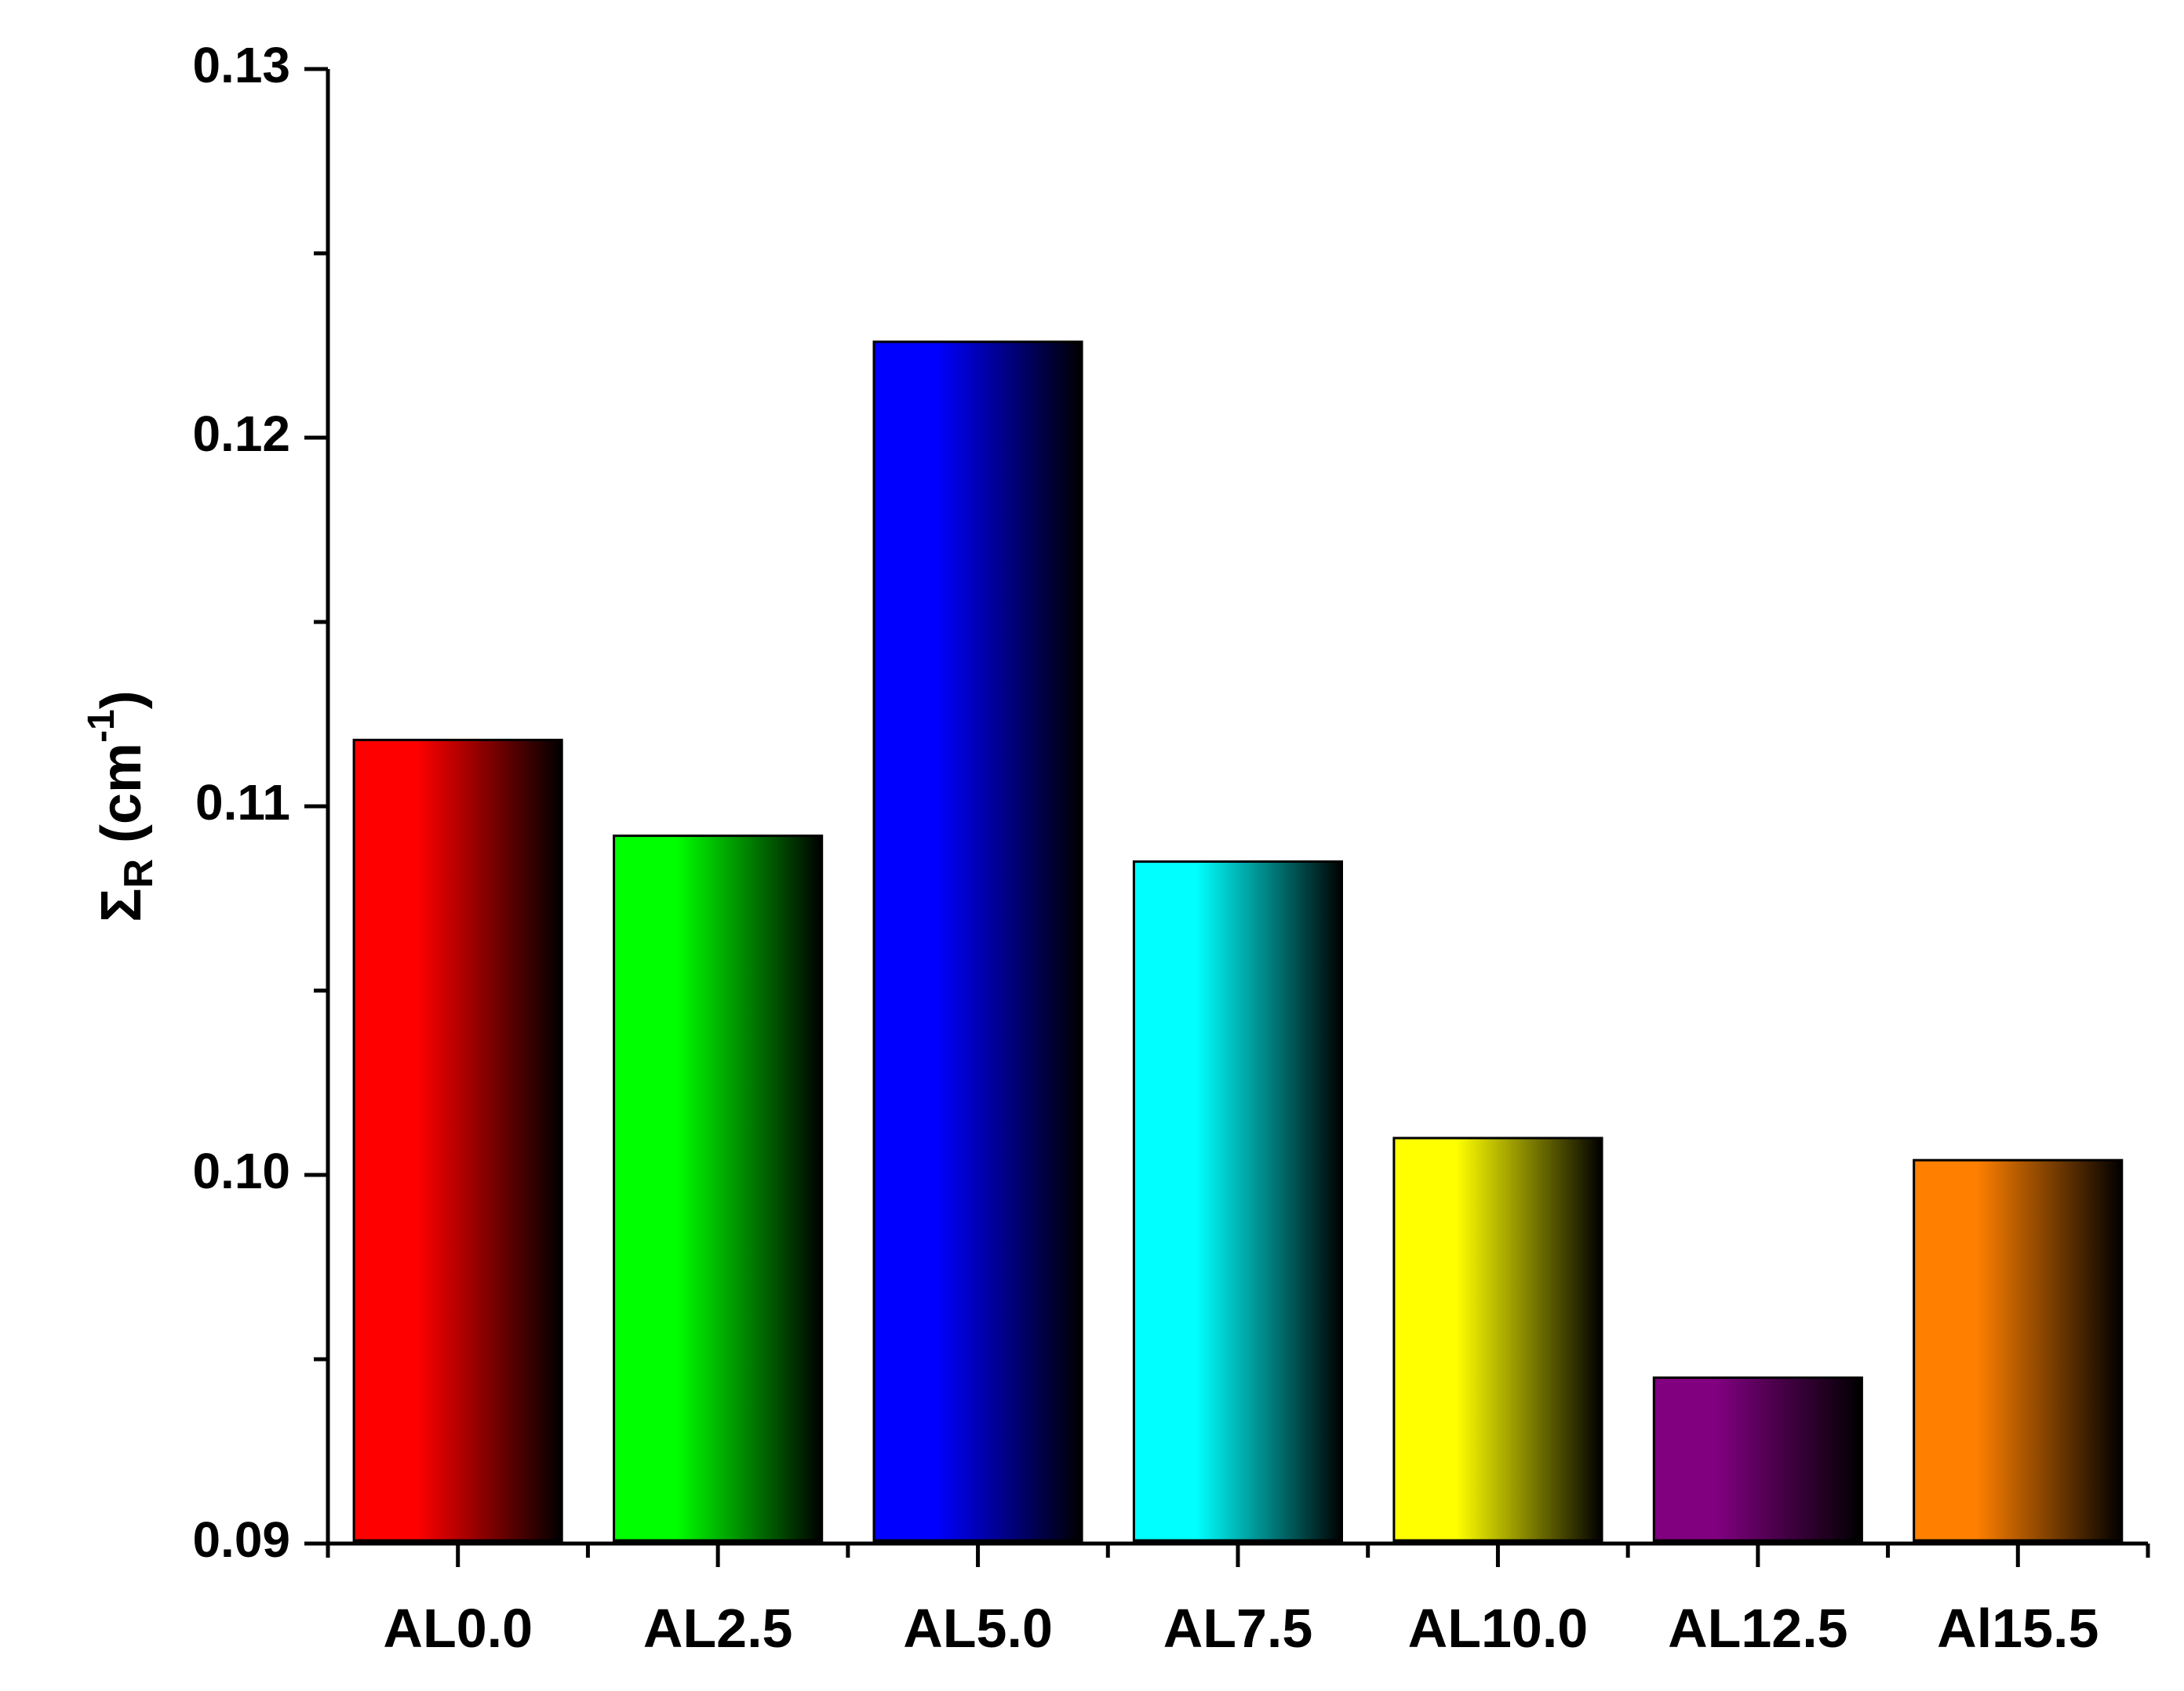 The height and width of the screenshot is (1691, 2184). What do you see at coordinates (1498, 1628) in the screenshot?
I see `x-tick-label: AL10.0` at bounding box center [1498, 1628].